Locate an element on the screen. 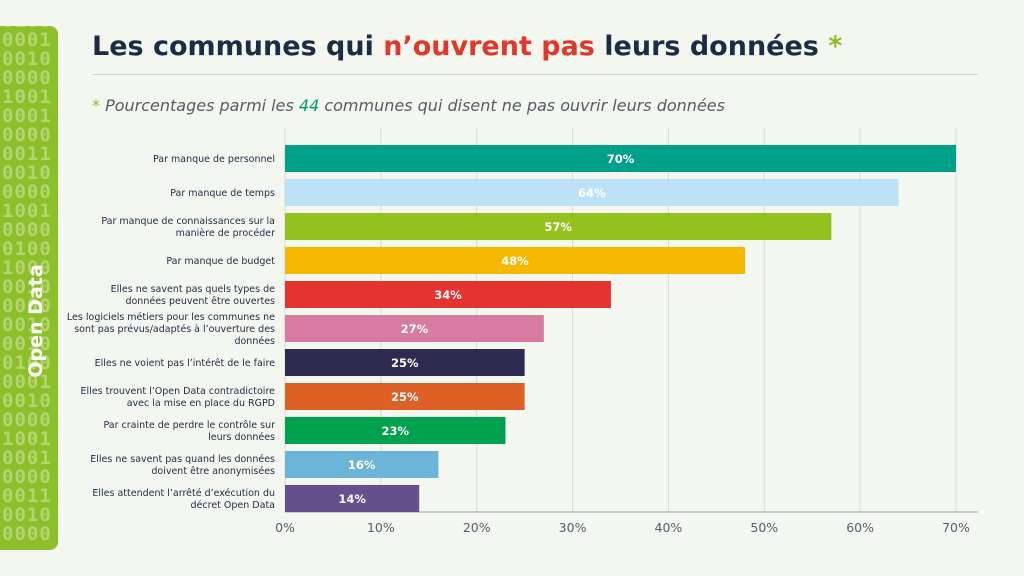  data-label: 48% is located at coordinates (515, 261).